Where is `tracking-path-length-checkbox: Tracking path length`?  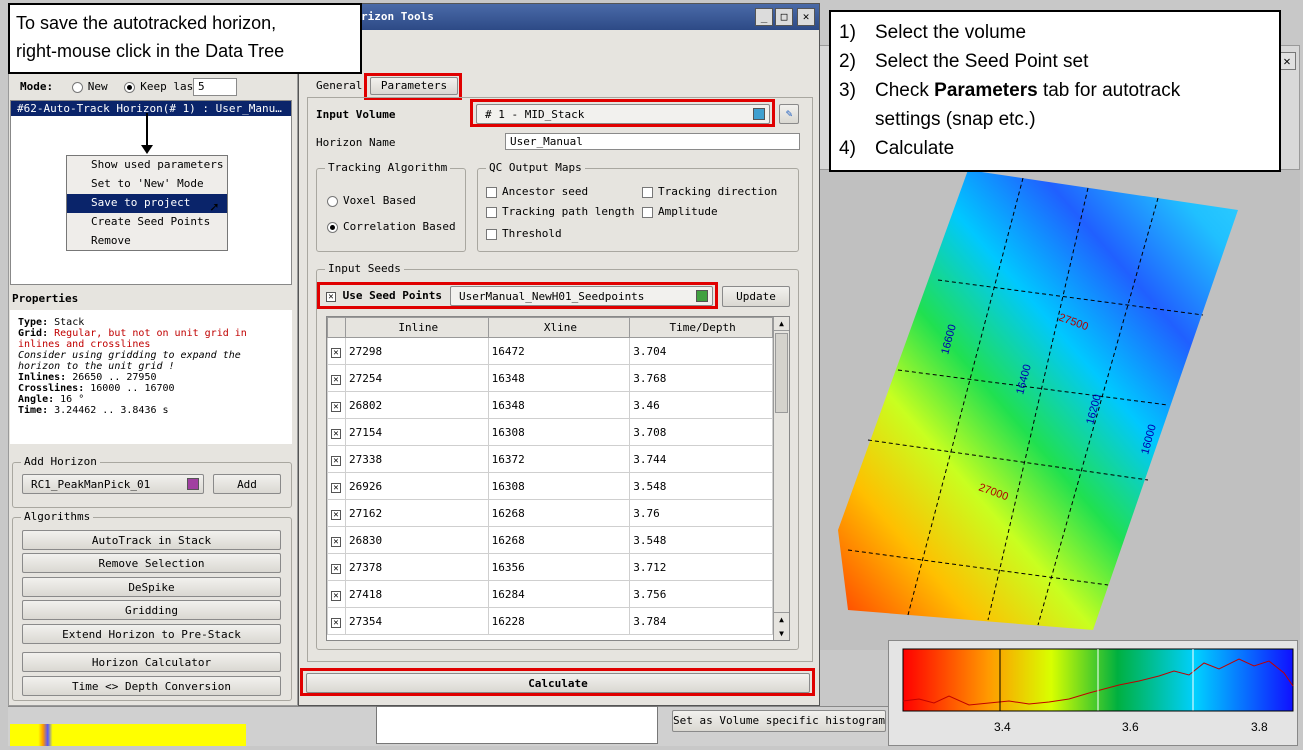
tracking-path-length-checkbox: Tracking path length is located at coordinates (560, 211).